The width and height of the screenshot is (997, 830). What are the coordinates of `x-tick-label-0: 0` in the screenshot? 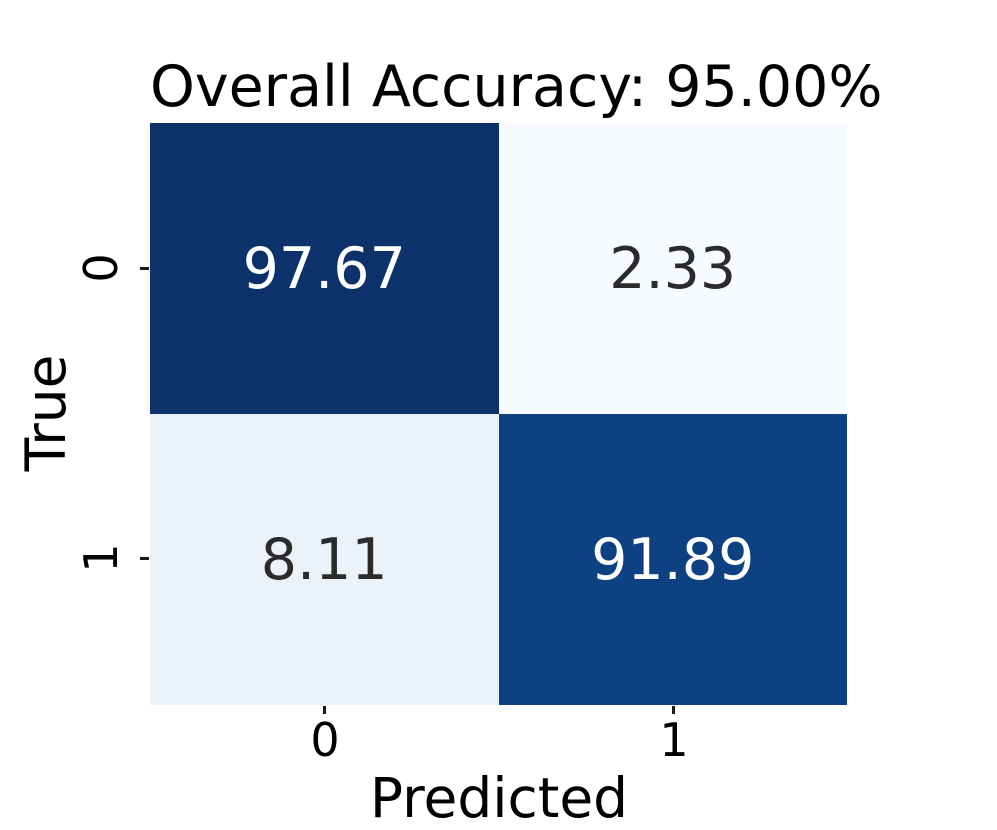 It's located at (325, 740).